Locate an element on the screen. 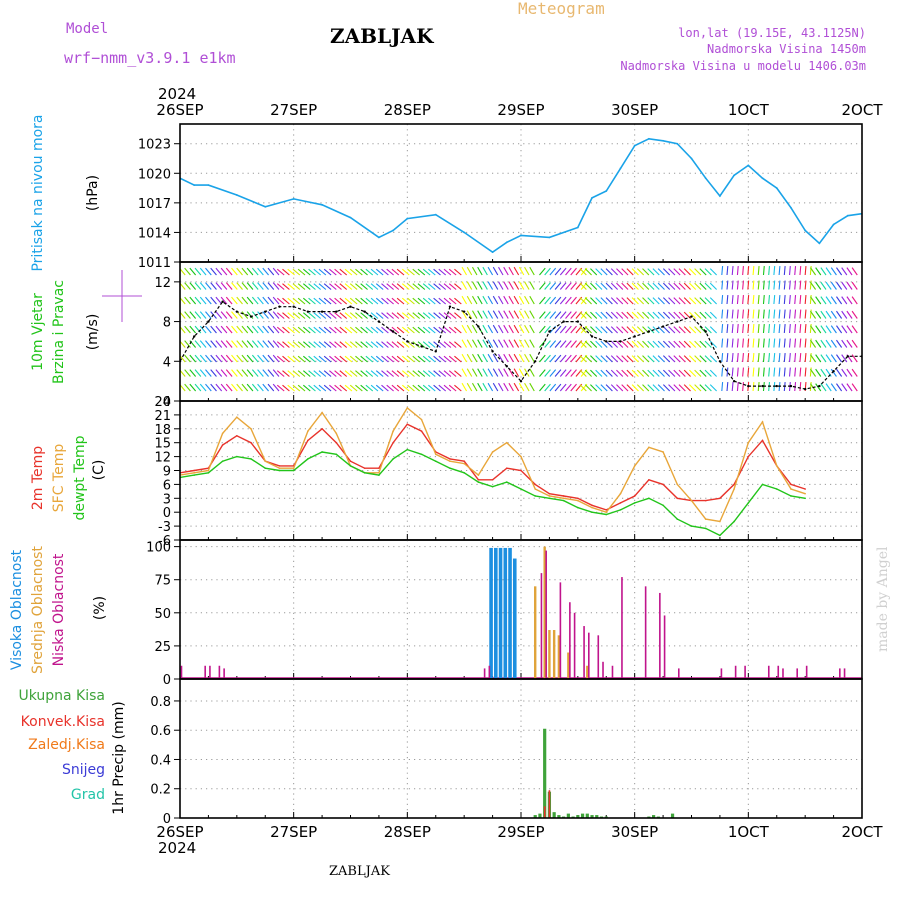 The width and height of the screenshot is (900, 904). precip-legend-0: Ukupna Kisa is located at coordinates (61, 696).